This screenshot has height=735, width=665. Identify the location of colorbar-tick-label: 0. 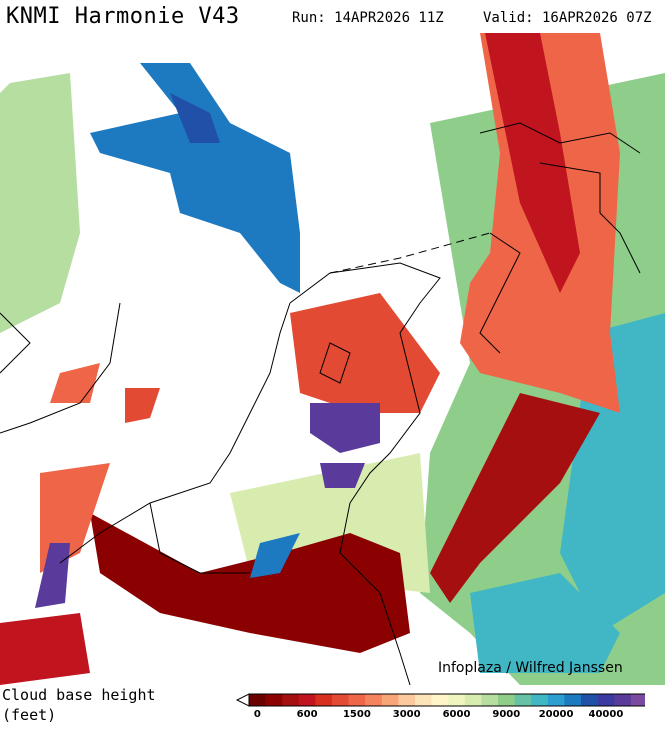
(257, 714).